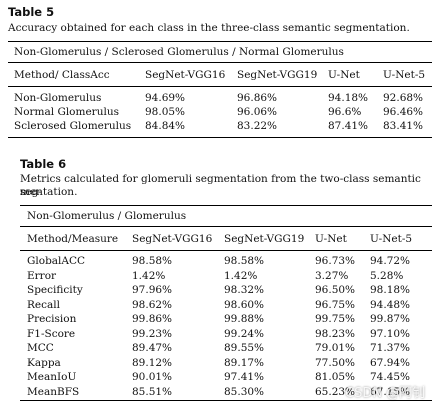  I want to click on table6-row9-unet: 65.23%, so click(335, 391).